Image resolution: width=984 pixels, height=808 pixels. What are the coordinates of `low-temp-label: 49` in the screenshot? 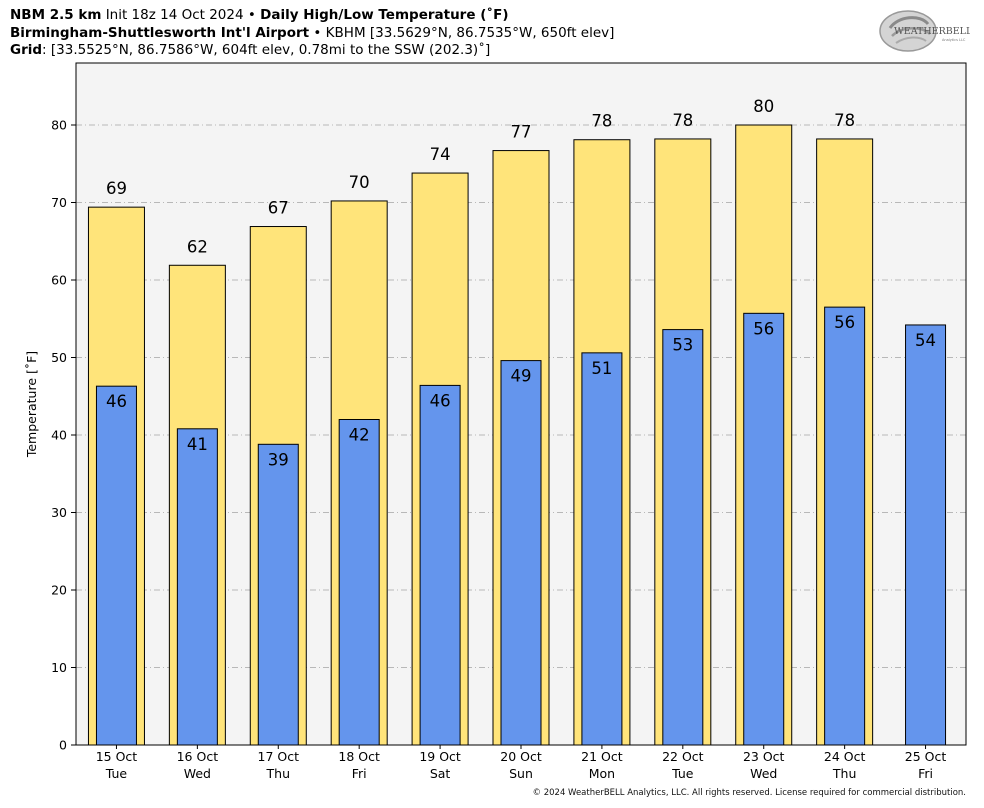 It's located at (521, 376).